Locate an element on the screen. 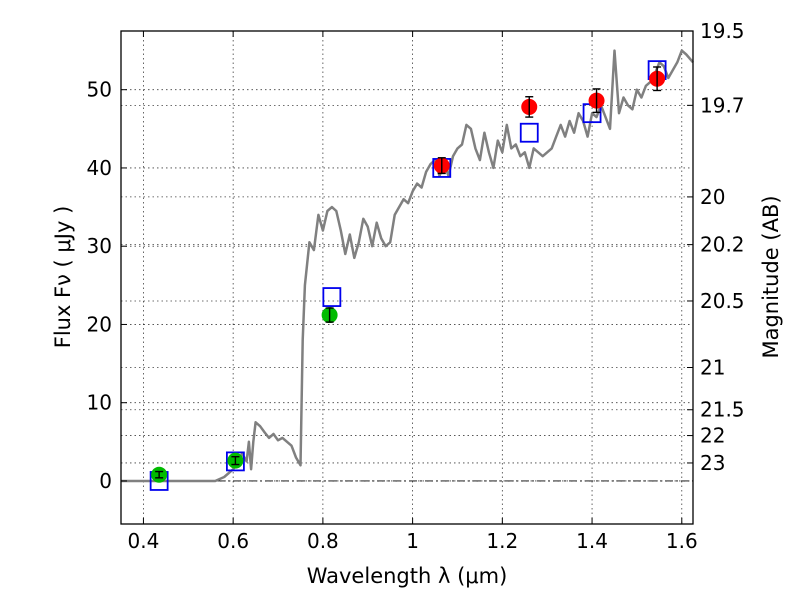 This screenshot has width=800, height=600. x-tick-label: 0.6 is located at coordinates (233, 541).